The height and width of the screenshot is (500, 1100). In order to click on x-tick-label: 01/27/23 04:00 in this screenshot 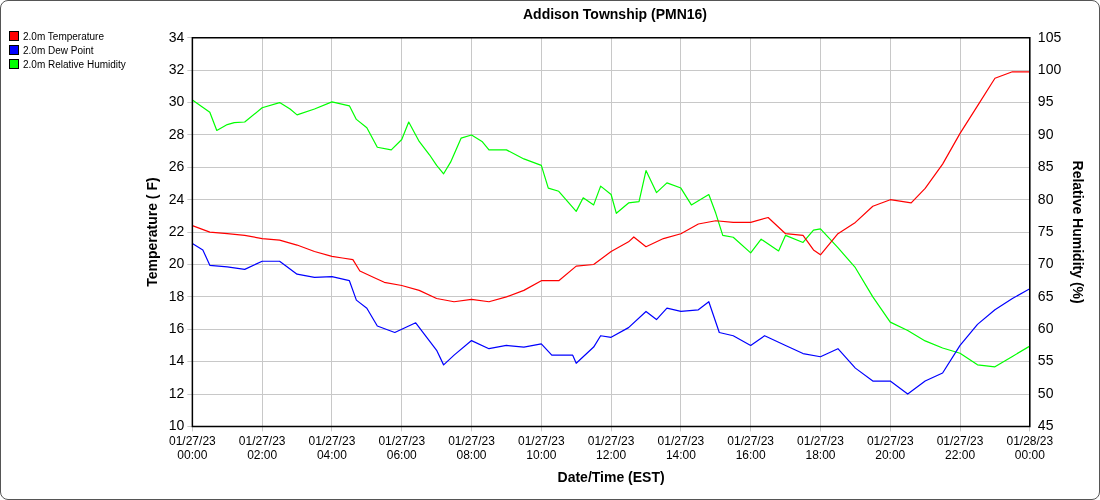, I will do `click(332, 448)`.